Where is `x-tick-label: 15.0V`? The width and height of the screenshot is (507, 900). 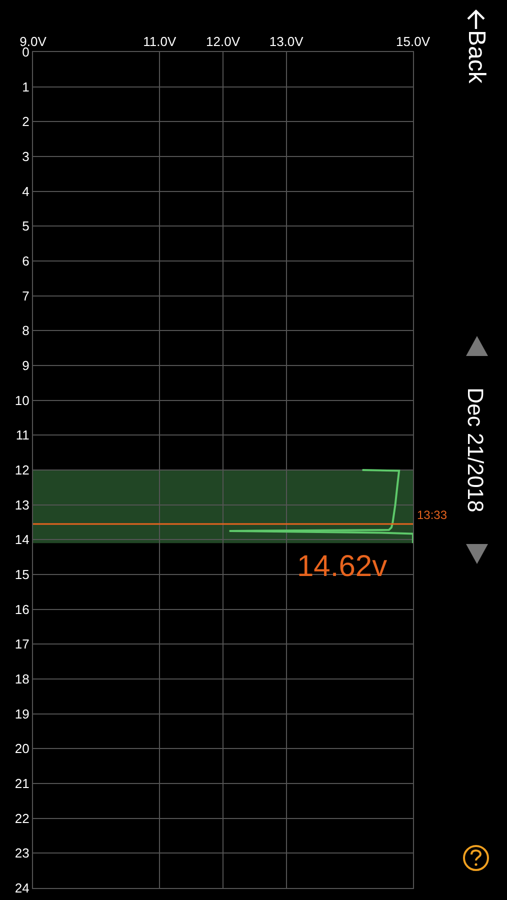
x-tick-label: 15.0V is located at coordinates (413, 41).